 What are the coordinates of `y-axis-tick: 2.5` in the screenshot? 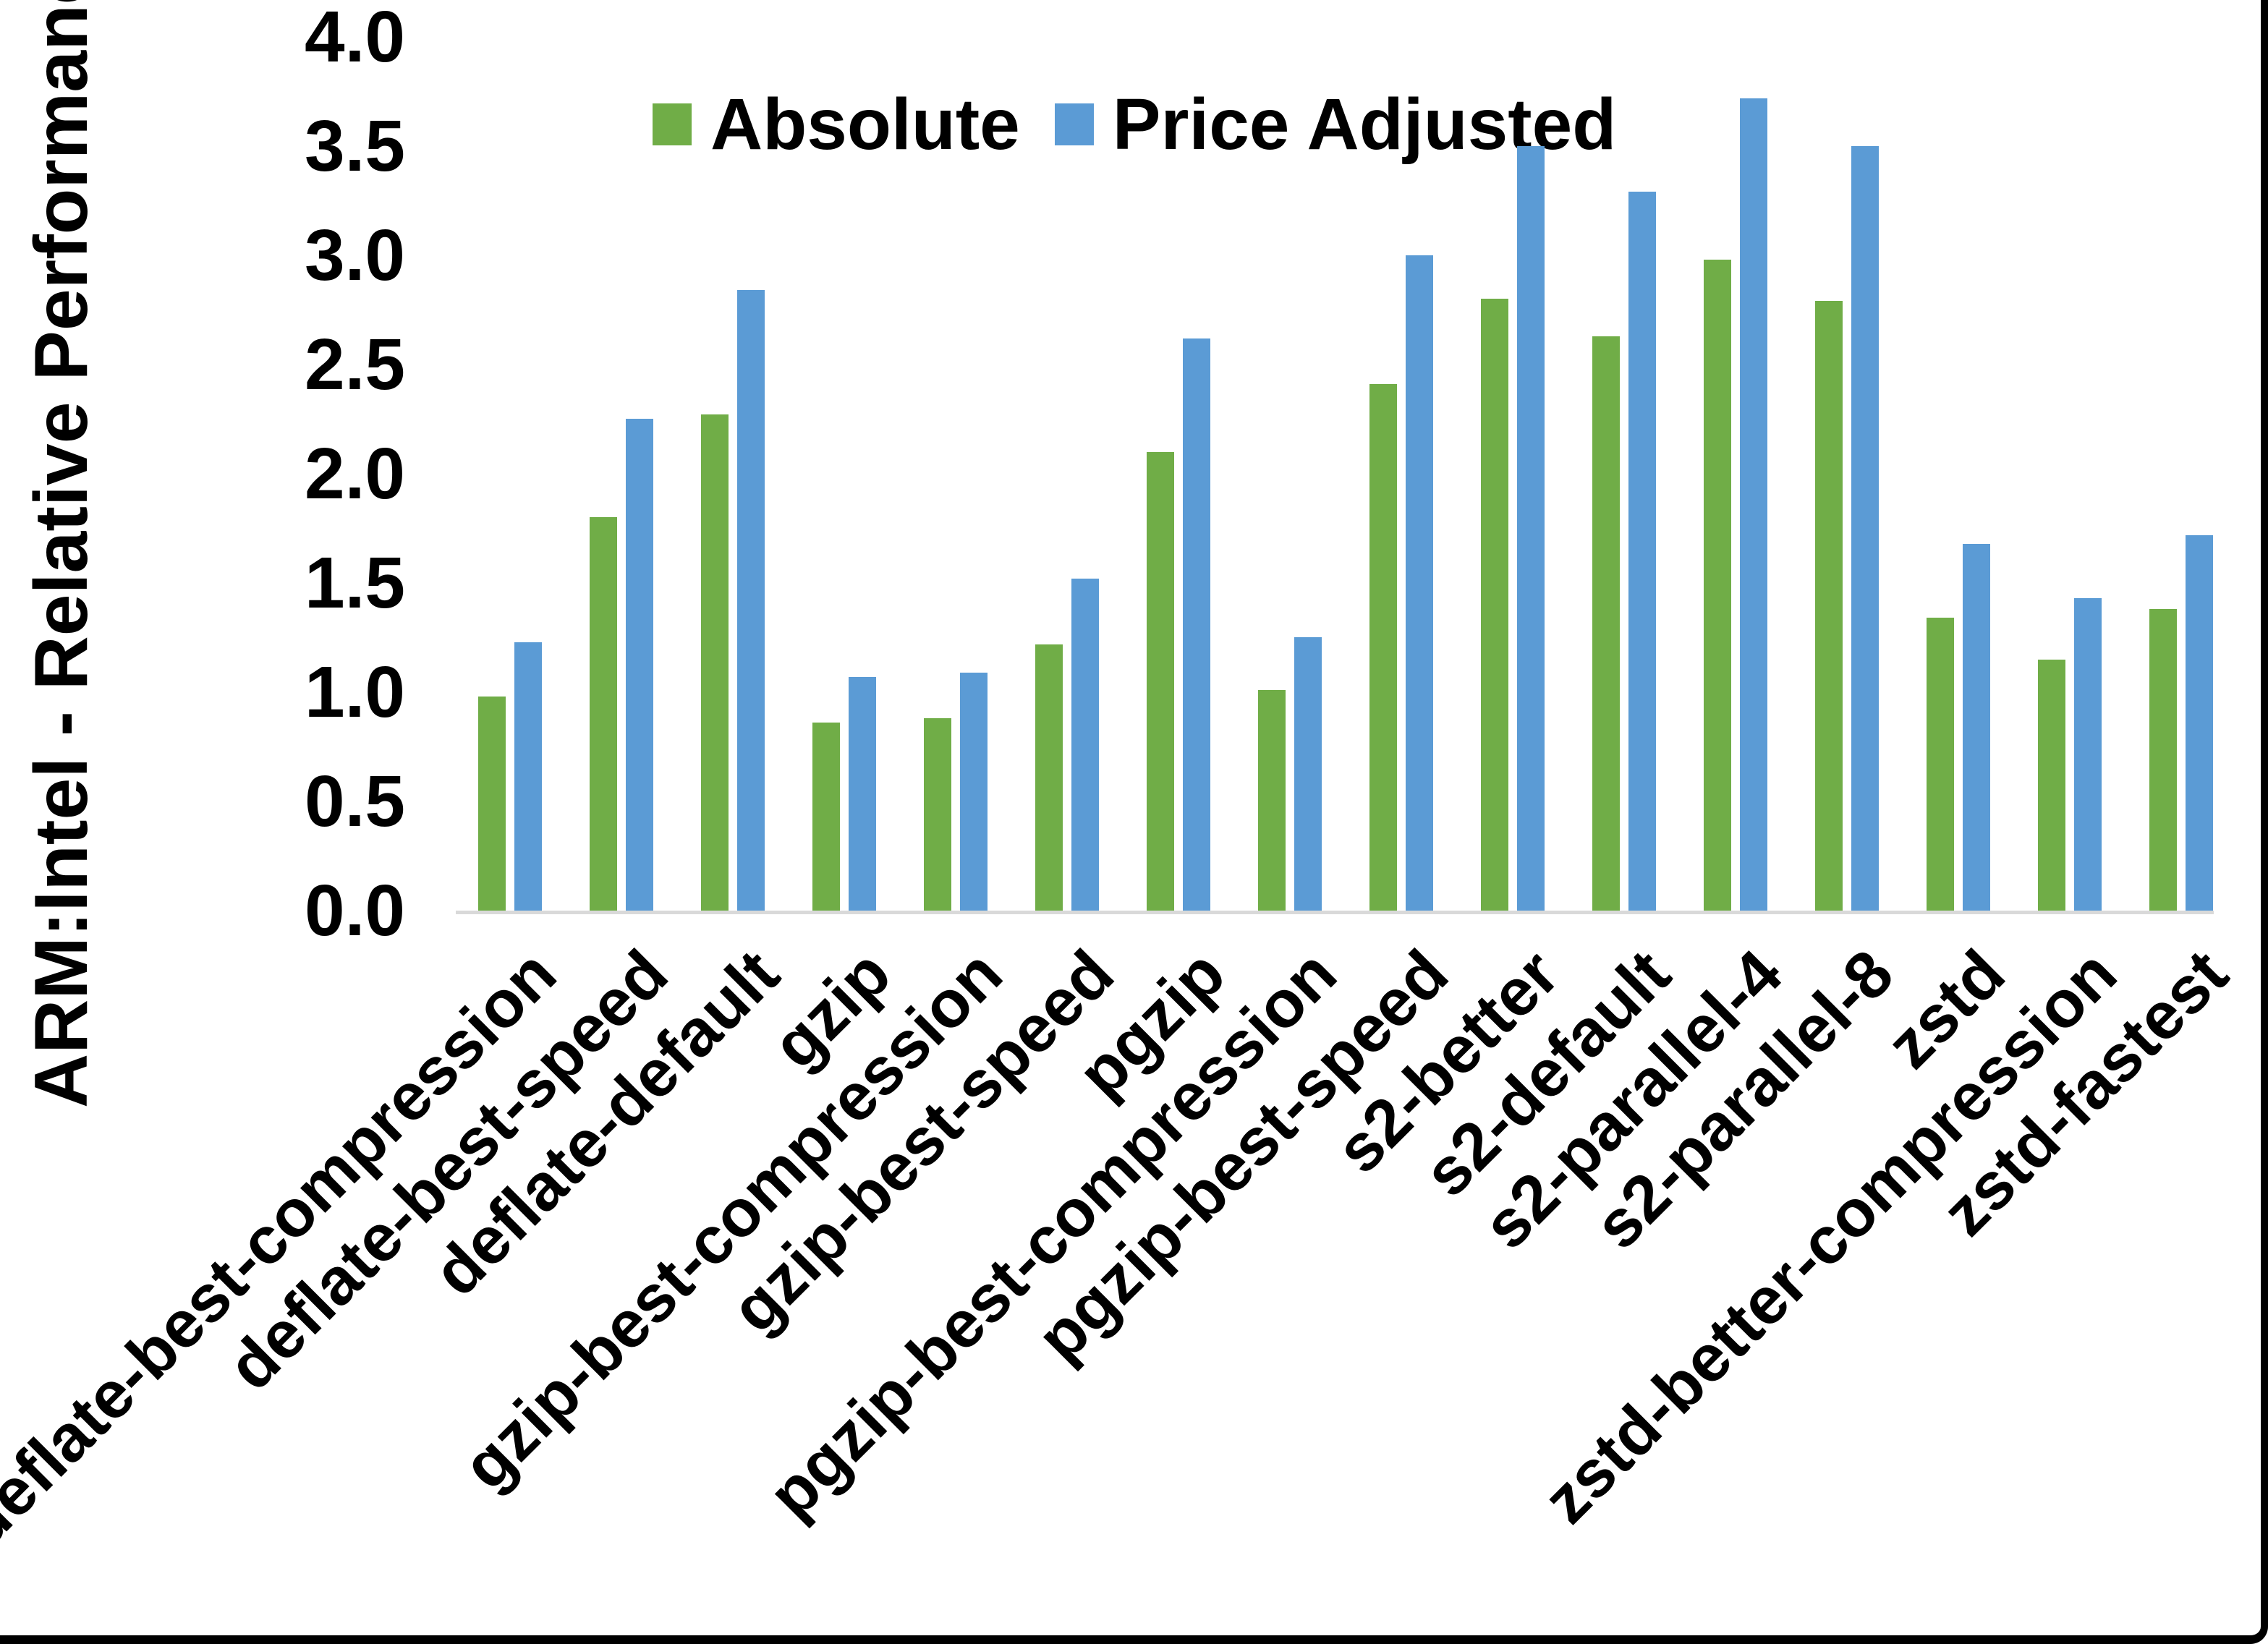 It's located at (354, 364).